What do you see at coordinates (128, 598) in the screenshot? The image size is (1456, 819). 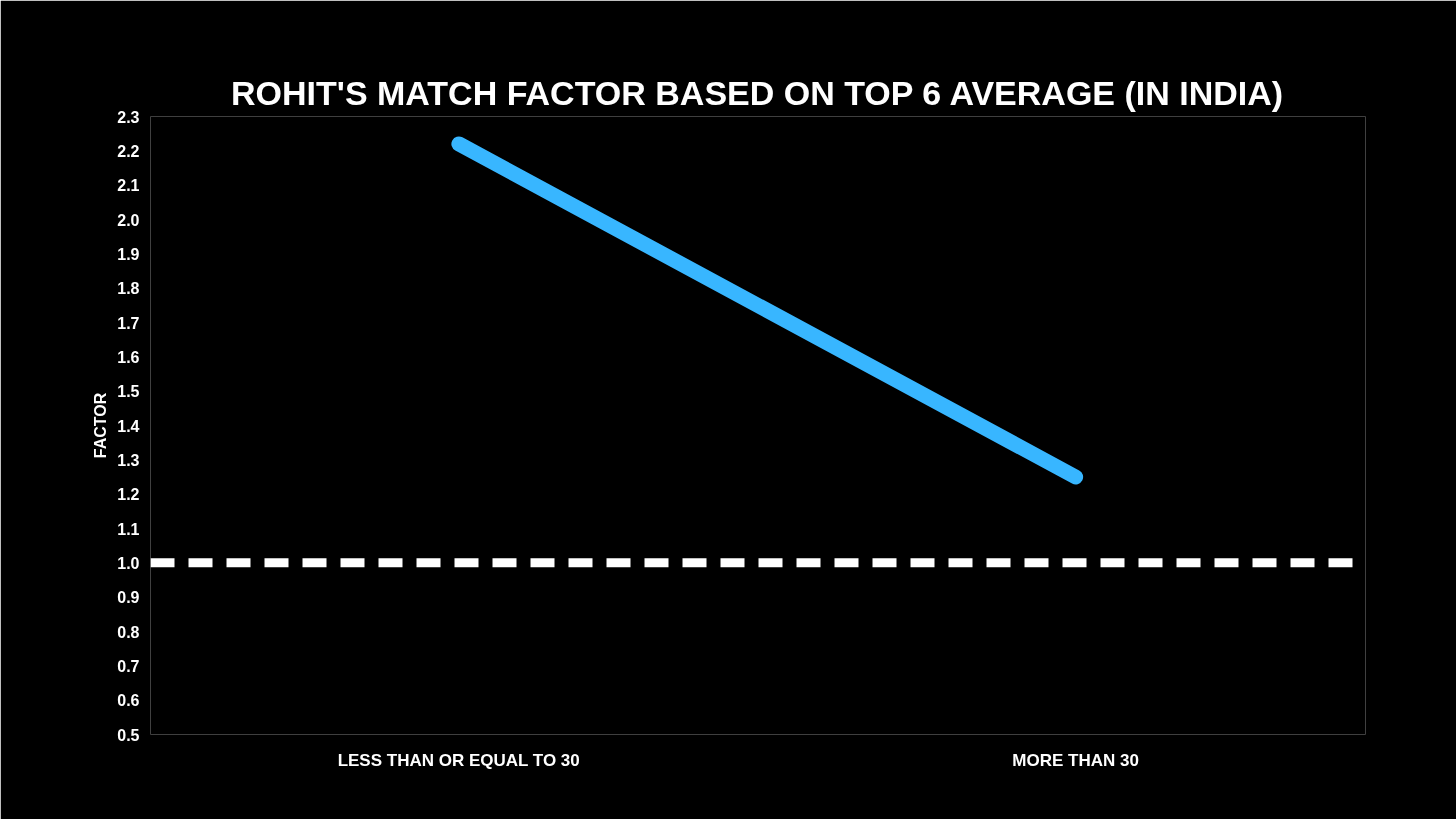 I see `y-tick-label: 0.9` at bounding box center [128, 598].